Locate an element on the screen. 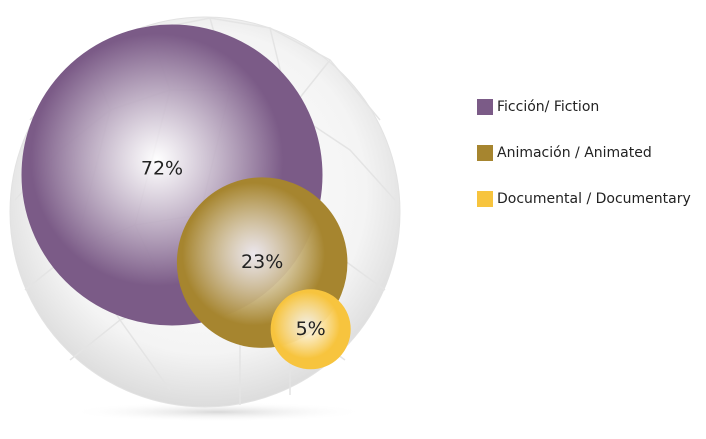 The image size is (706, 439). bubble is located at coordinates (310, 329).